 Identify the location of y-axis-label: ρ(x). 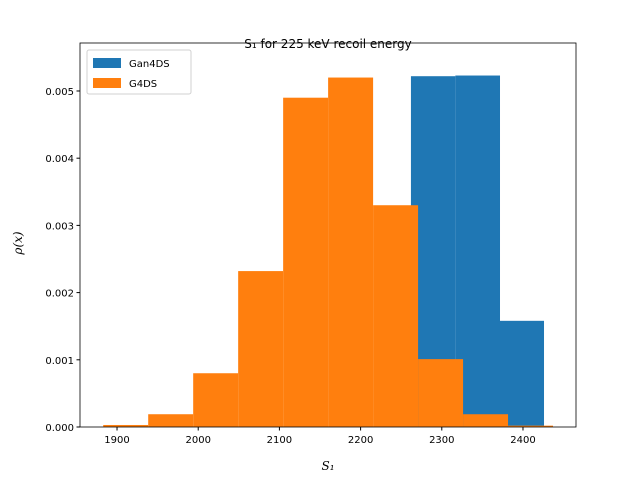
(18, 243).